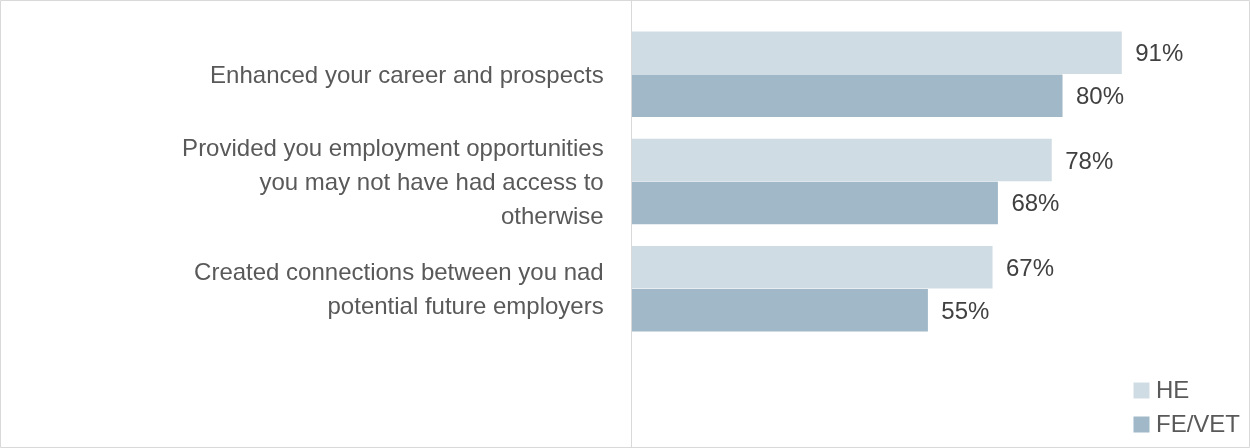 The image size is (1250, 448). Describe the element at coordinates (399, 289) in the screenshot. I see `y-tick-label: Created connections between you nad potential future employers` at that location.